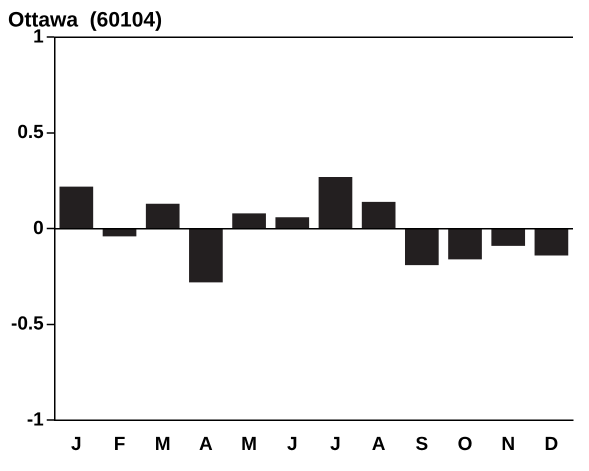 Image resolution: width=589 pixels, height=471 pixels. I want to click on x-tick-label: F, so click(120, 444).